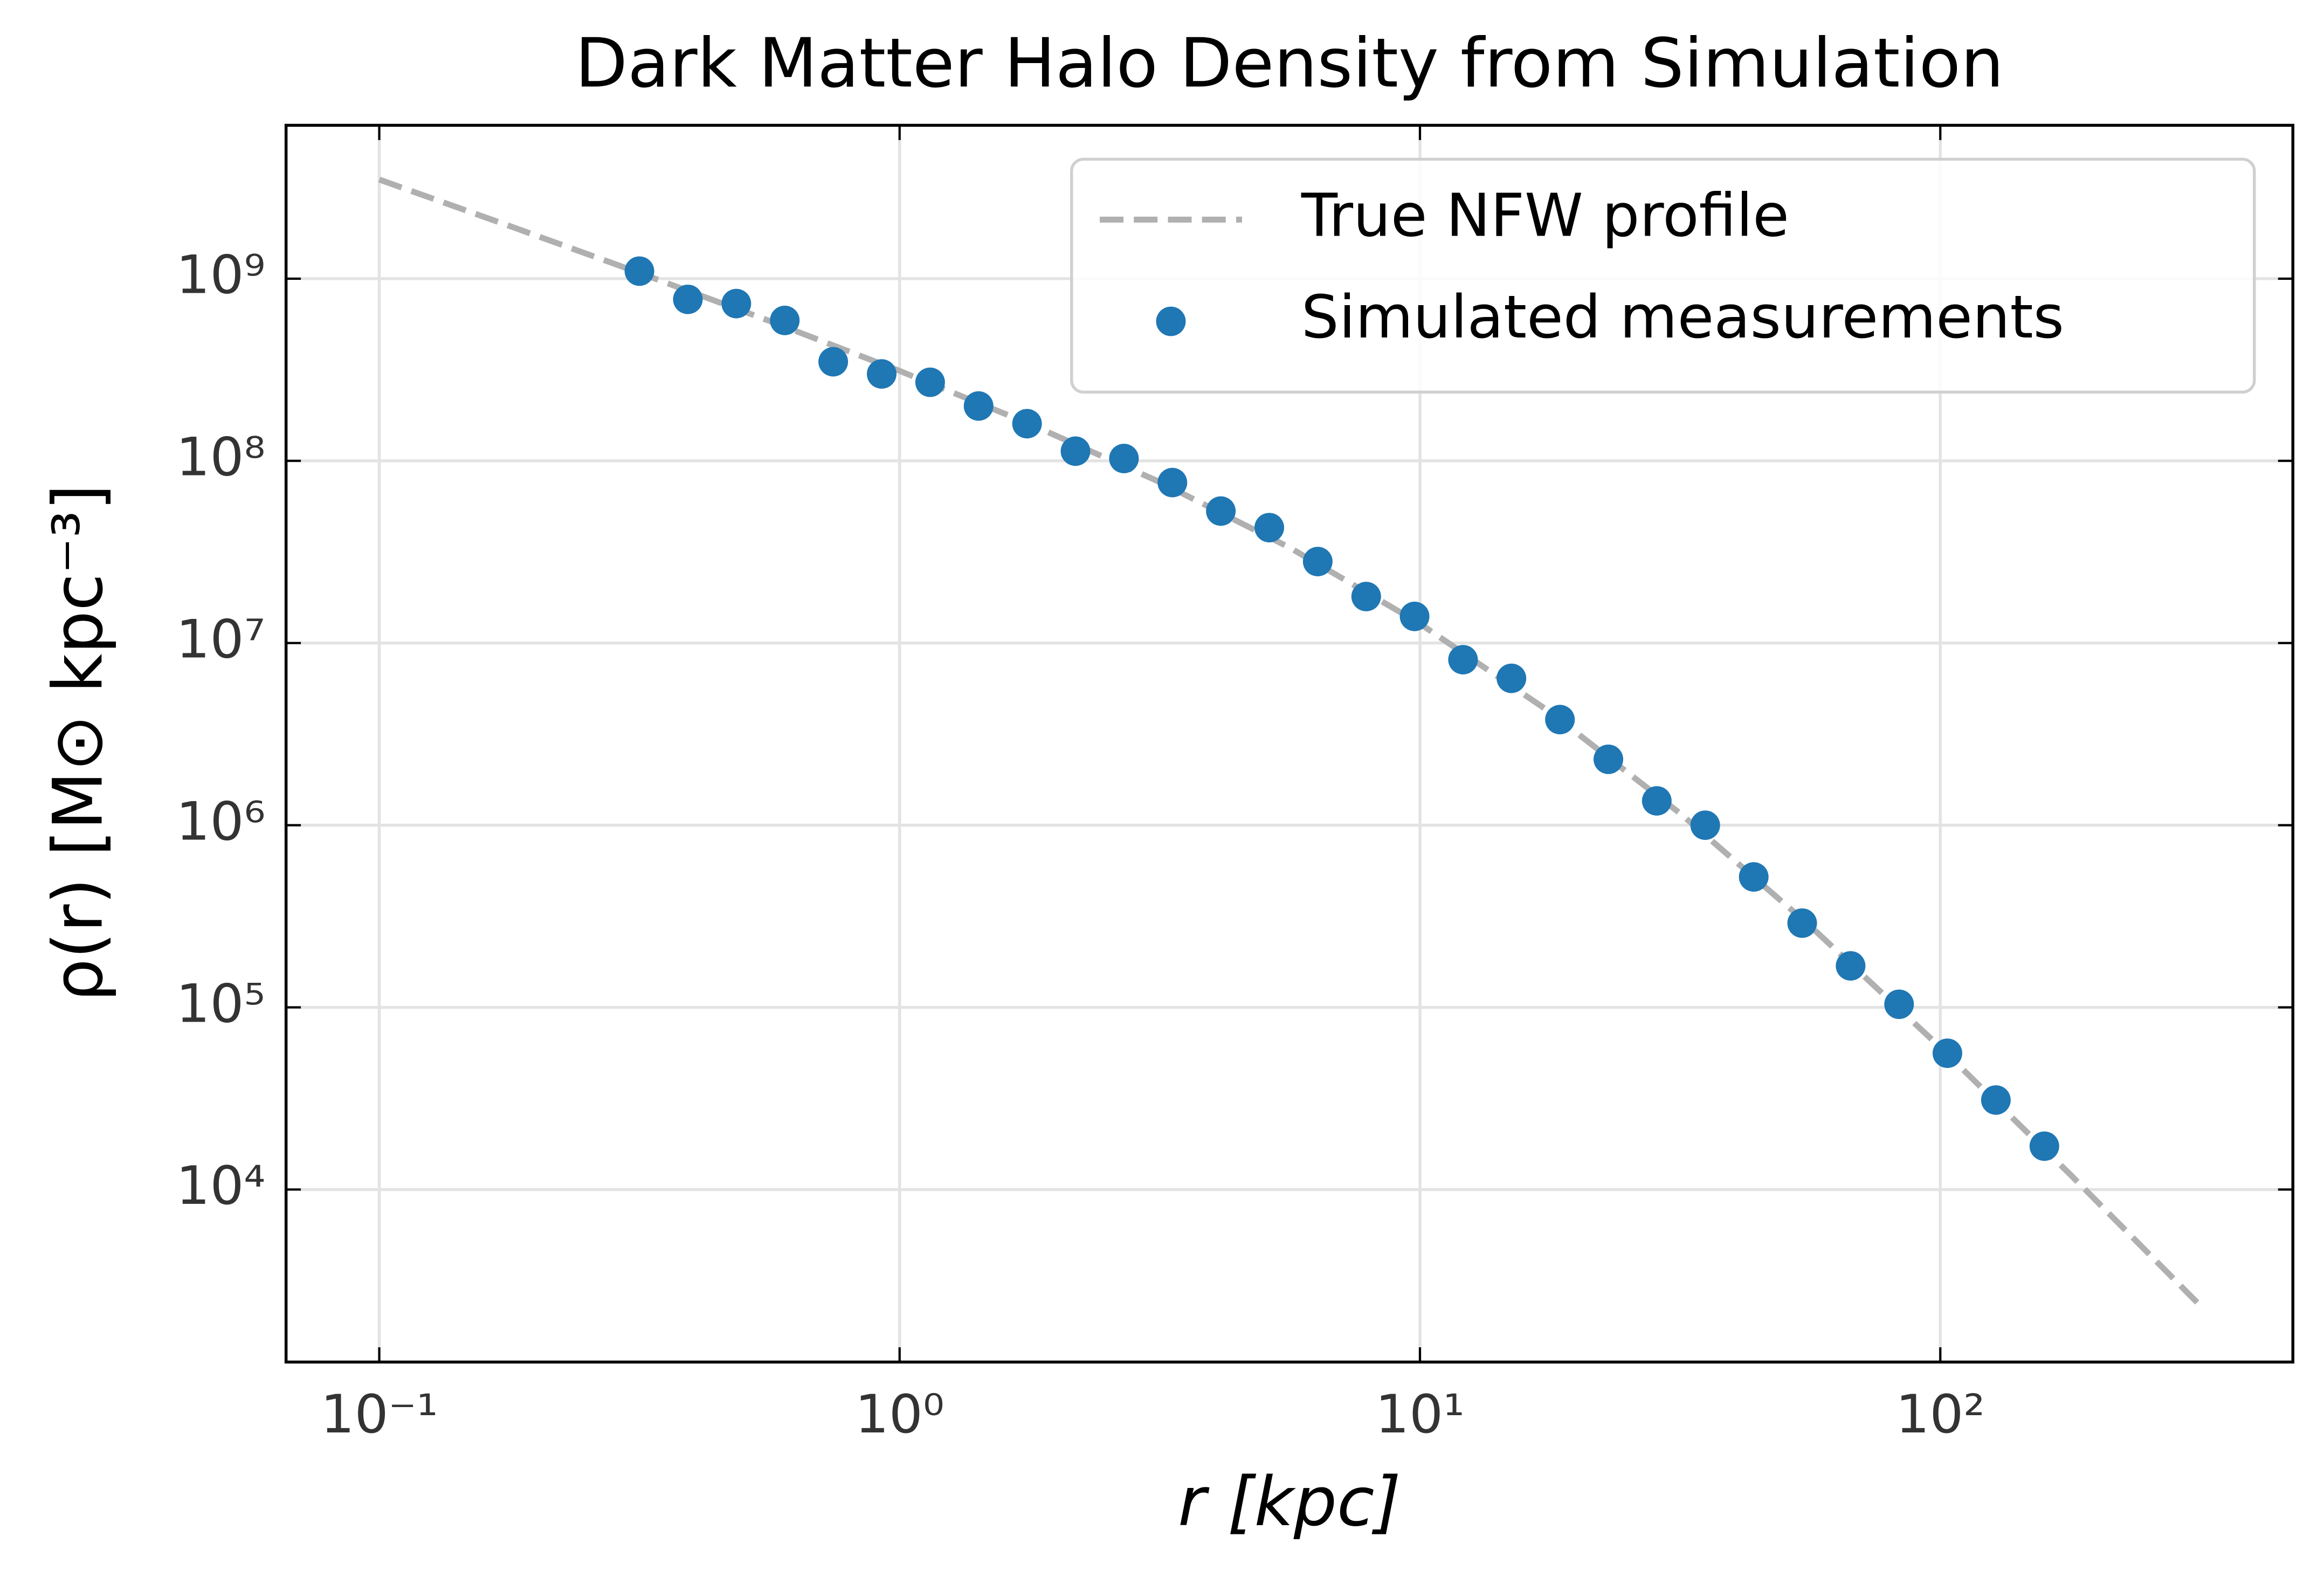  Describe the element at coordinates (221, 275) in the screenshot. I see `y-tick-label: 10⁹` at that location.